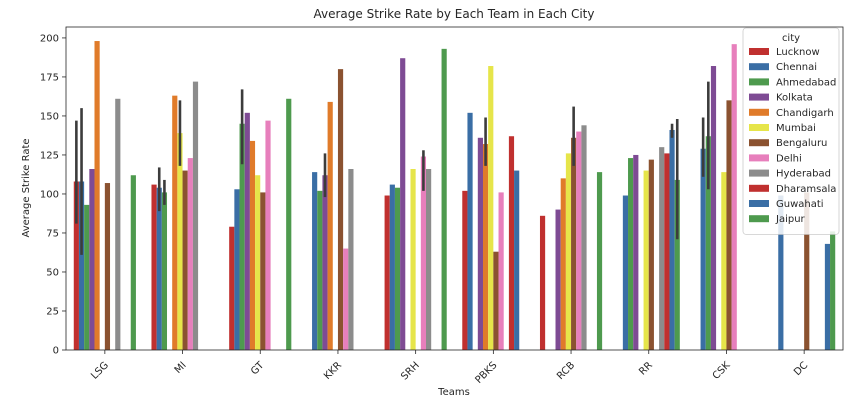 The height and width of the screenshot is (407, 868). Describe the element at coordinates (563, 264) in the screenshot. I see `bar-rcb-chandigarh` at that location.